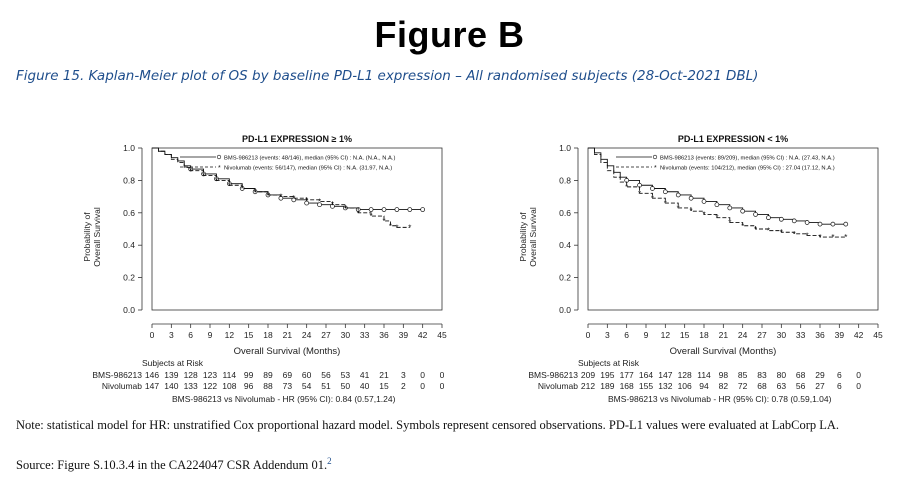 The width and height of the screenshot is (899, 497). Describe the element at coordinates (782, 375) in the screenshot. I see `risk-count: 80` at that location.